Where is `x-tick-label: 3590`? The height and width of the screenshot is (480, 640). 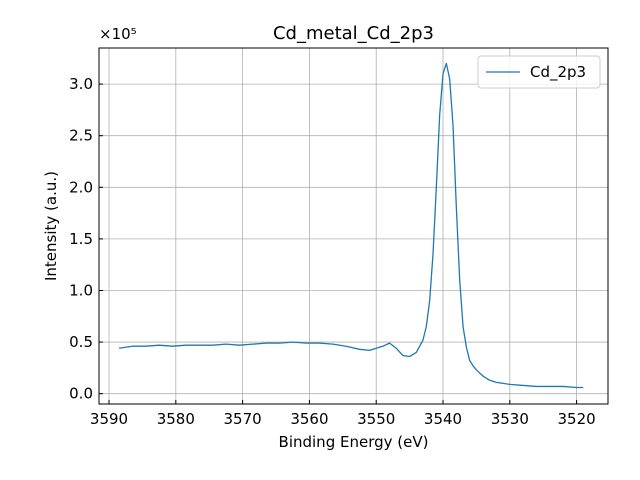 x-tick-label: 3590 is located at coordinates (109, 419).